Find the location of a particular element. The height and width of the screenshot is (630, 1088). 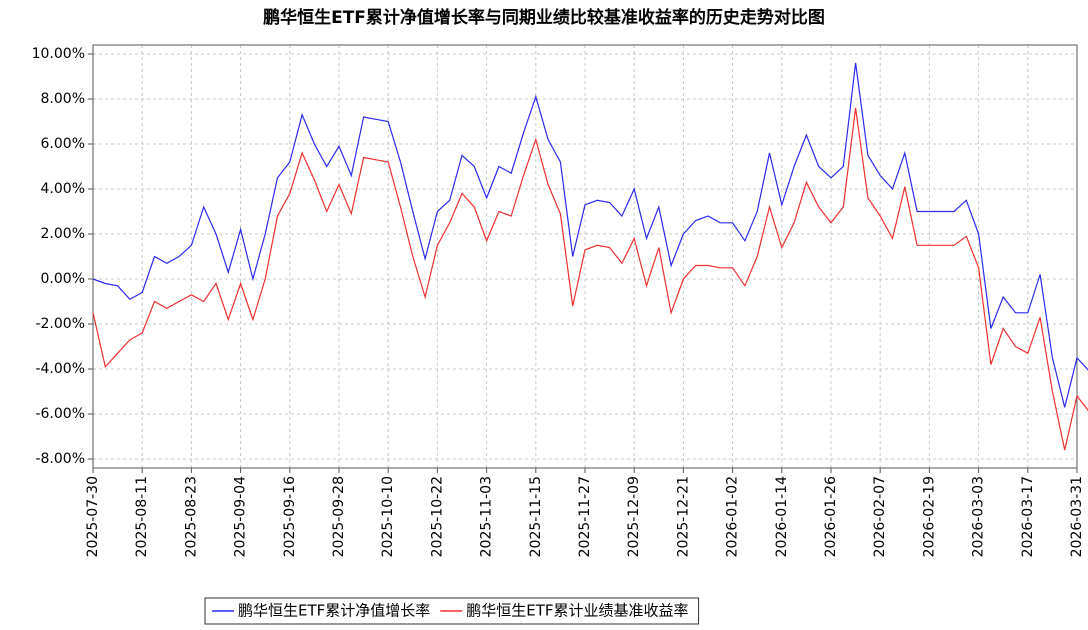

y-tick-label: 0.00% is located at coordinates (63, 279).